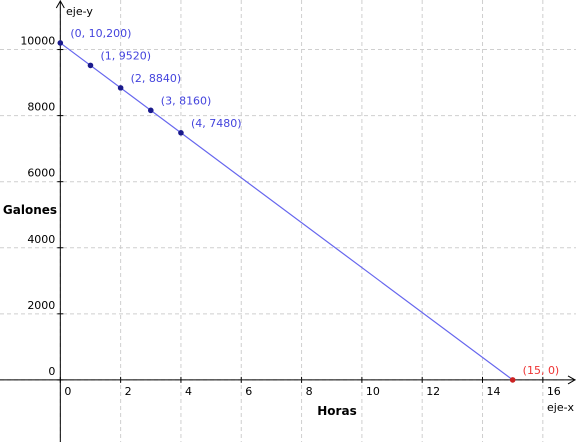 This screenshot has height=442, width=576. What do you see at coordinates (79, 11) in the screenshot?
I see `y-axis-name: eje-y` at bounding box center [79, 11].